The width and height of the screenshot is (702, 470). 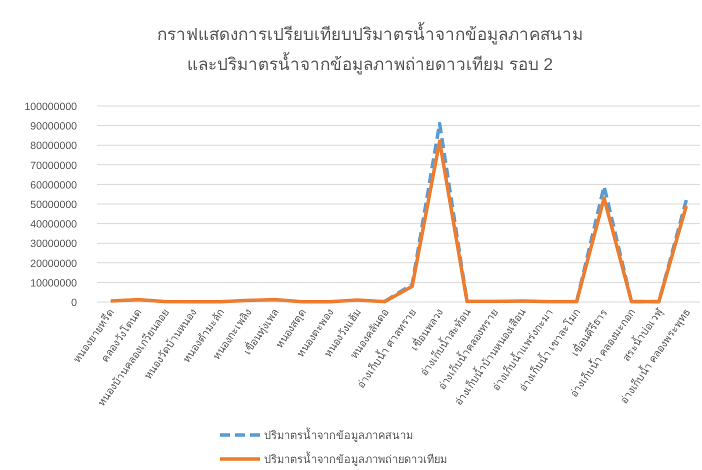 What do you see at coordinates (54, 224) in the screenshot?
I see `y-tick-label: 40000000` at bounding box center [54, 224].